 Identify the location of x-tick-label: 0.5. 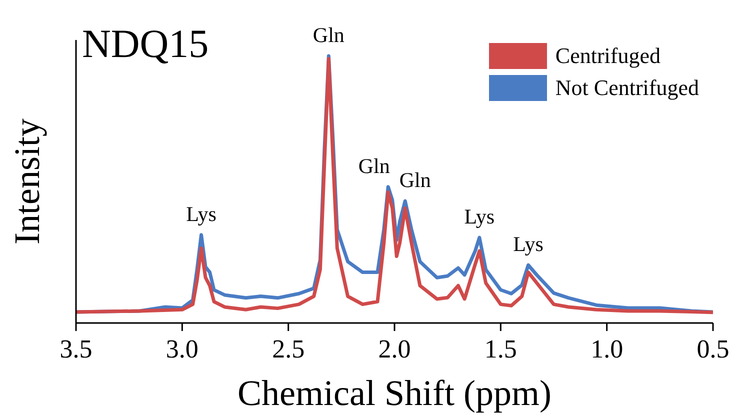
(713, 349).